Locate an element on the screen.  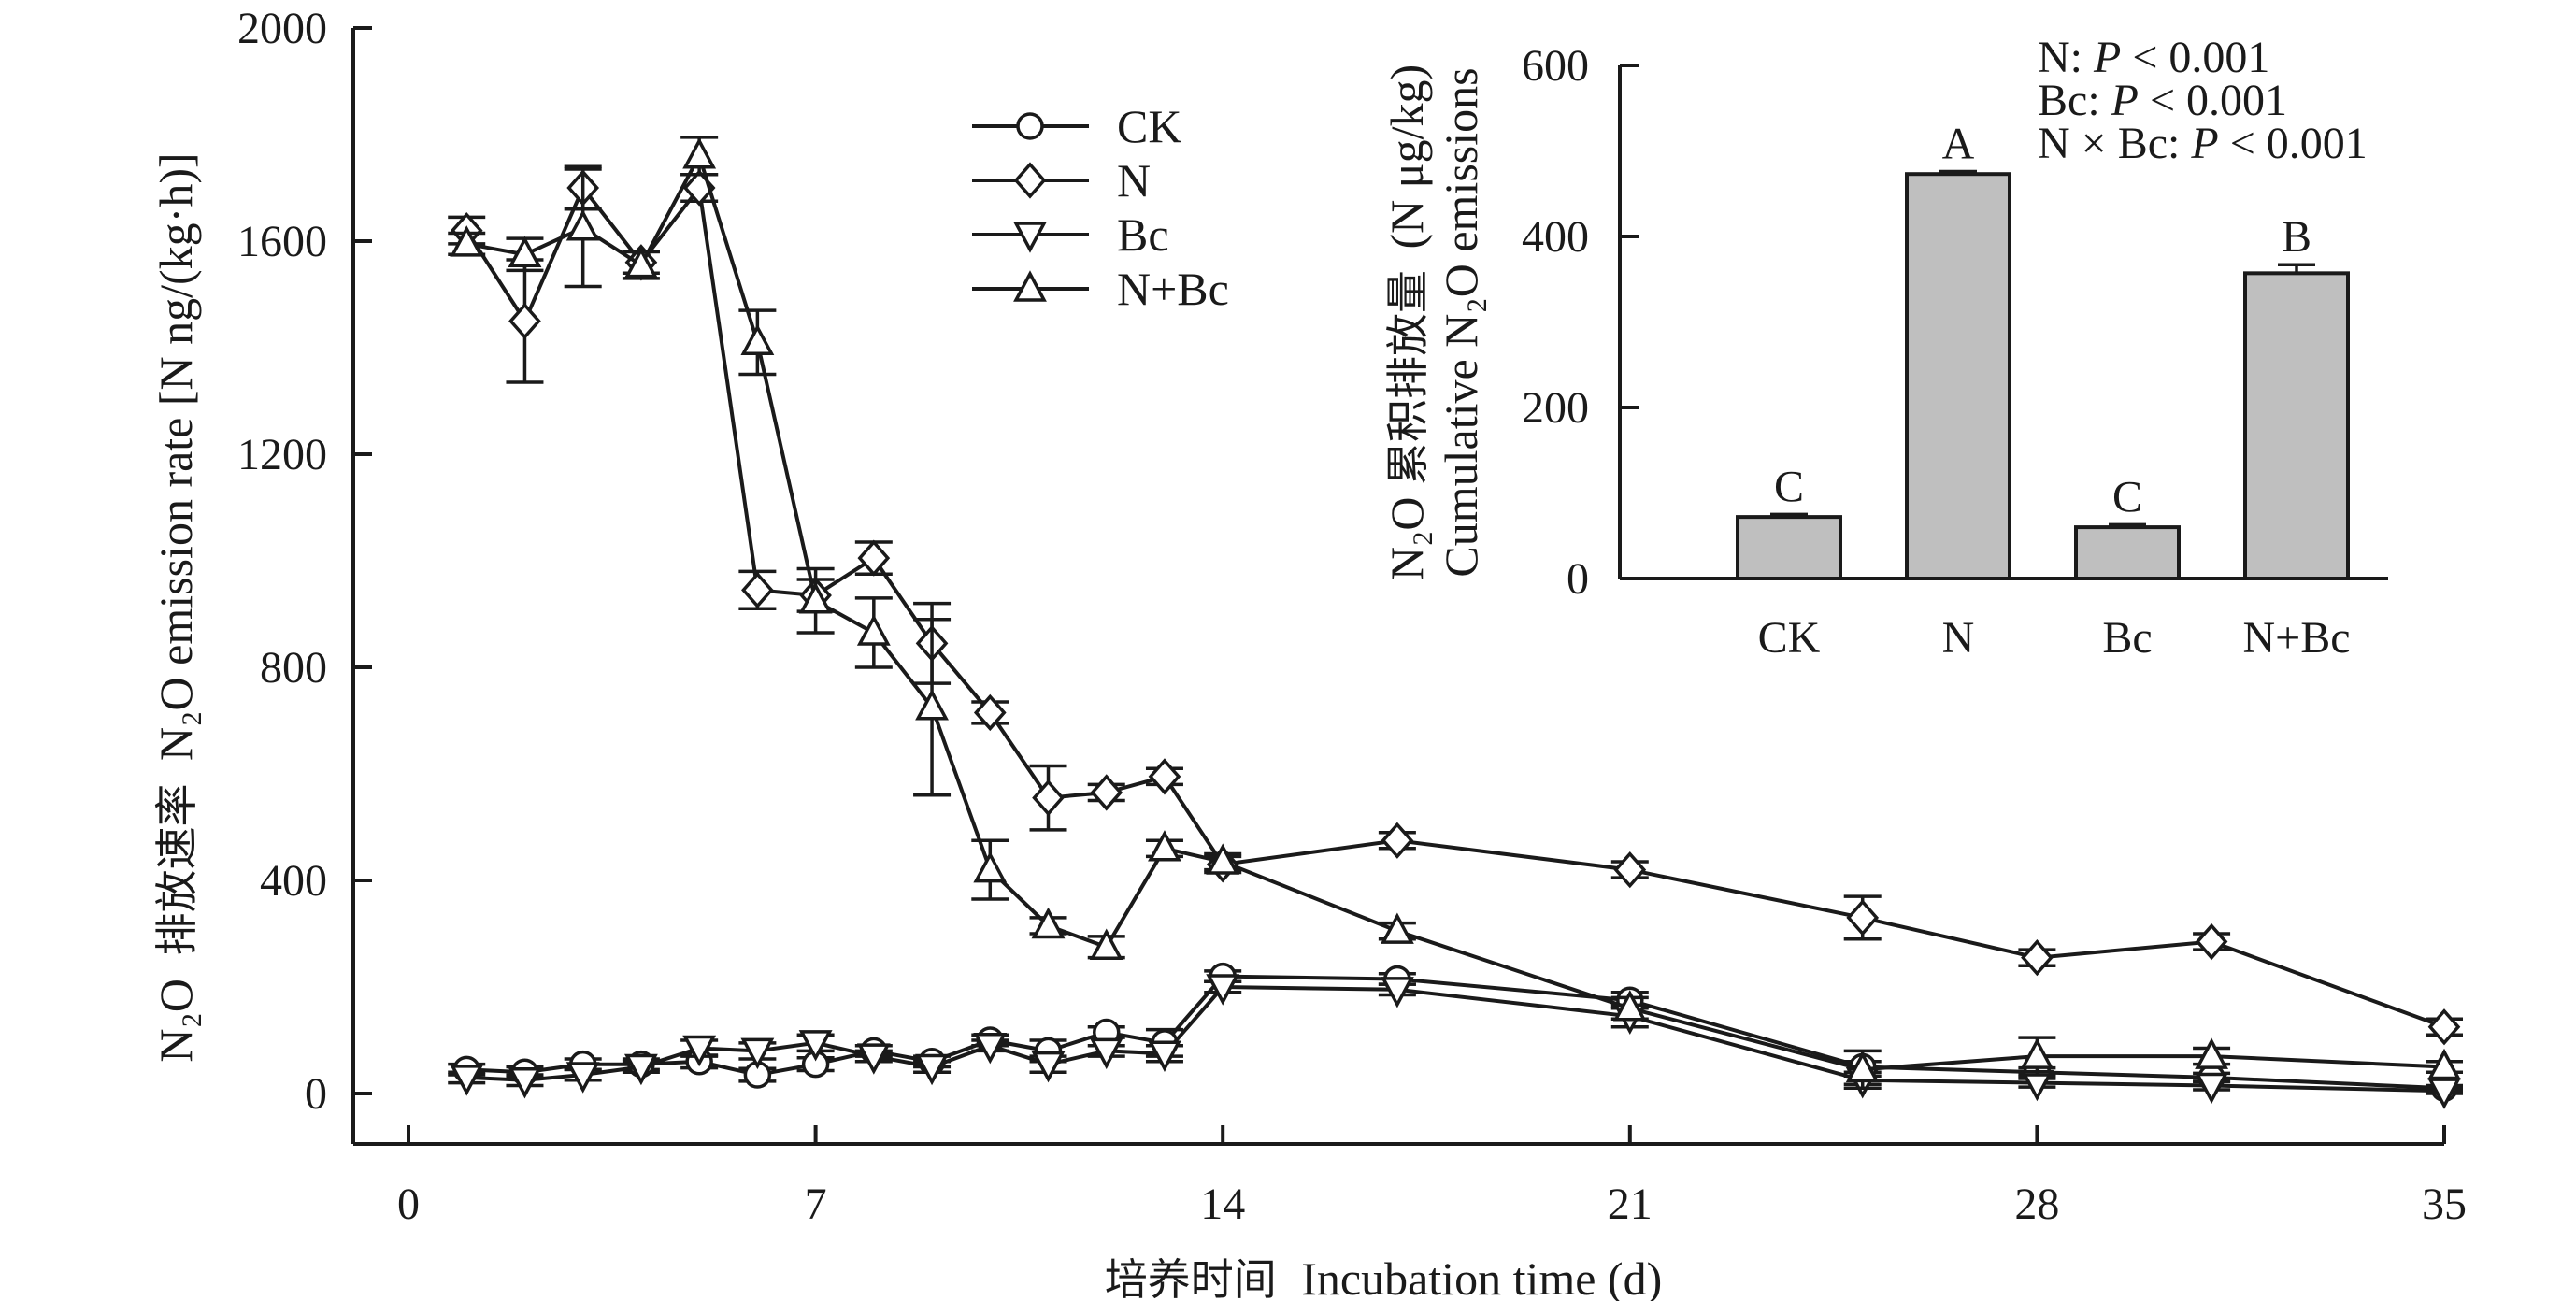
main-y-tick-label: 800 is located at coordinates (293, 668).